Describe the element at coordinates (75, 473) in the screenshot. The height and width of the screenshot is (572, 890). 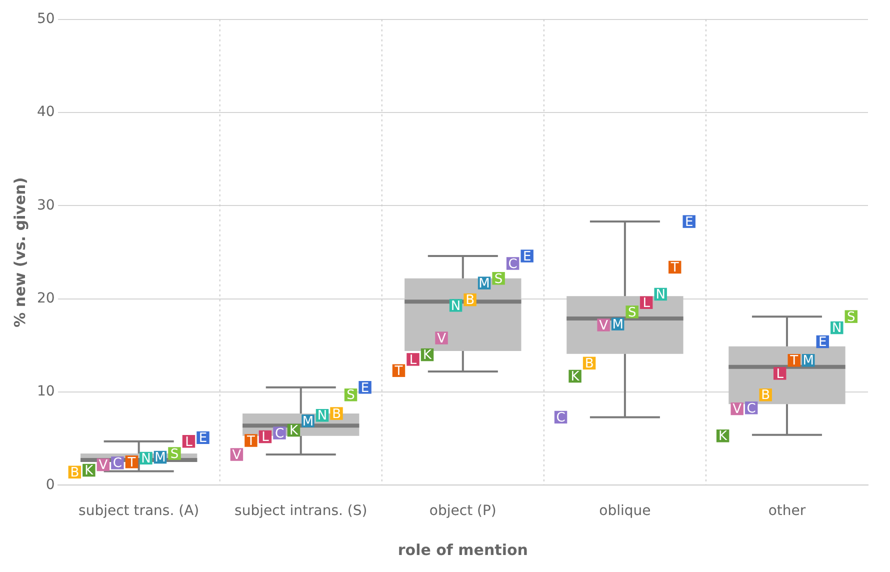
I see `series-label: B` at that location.